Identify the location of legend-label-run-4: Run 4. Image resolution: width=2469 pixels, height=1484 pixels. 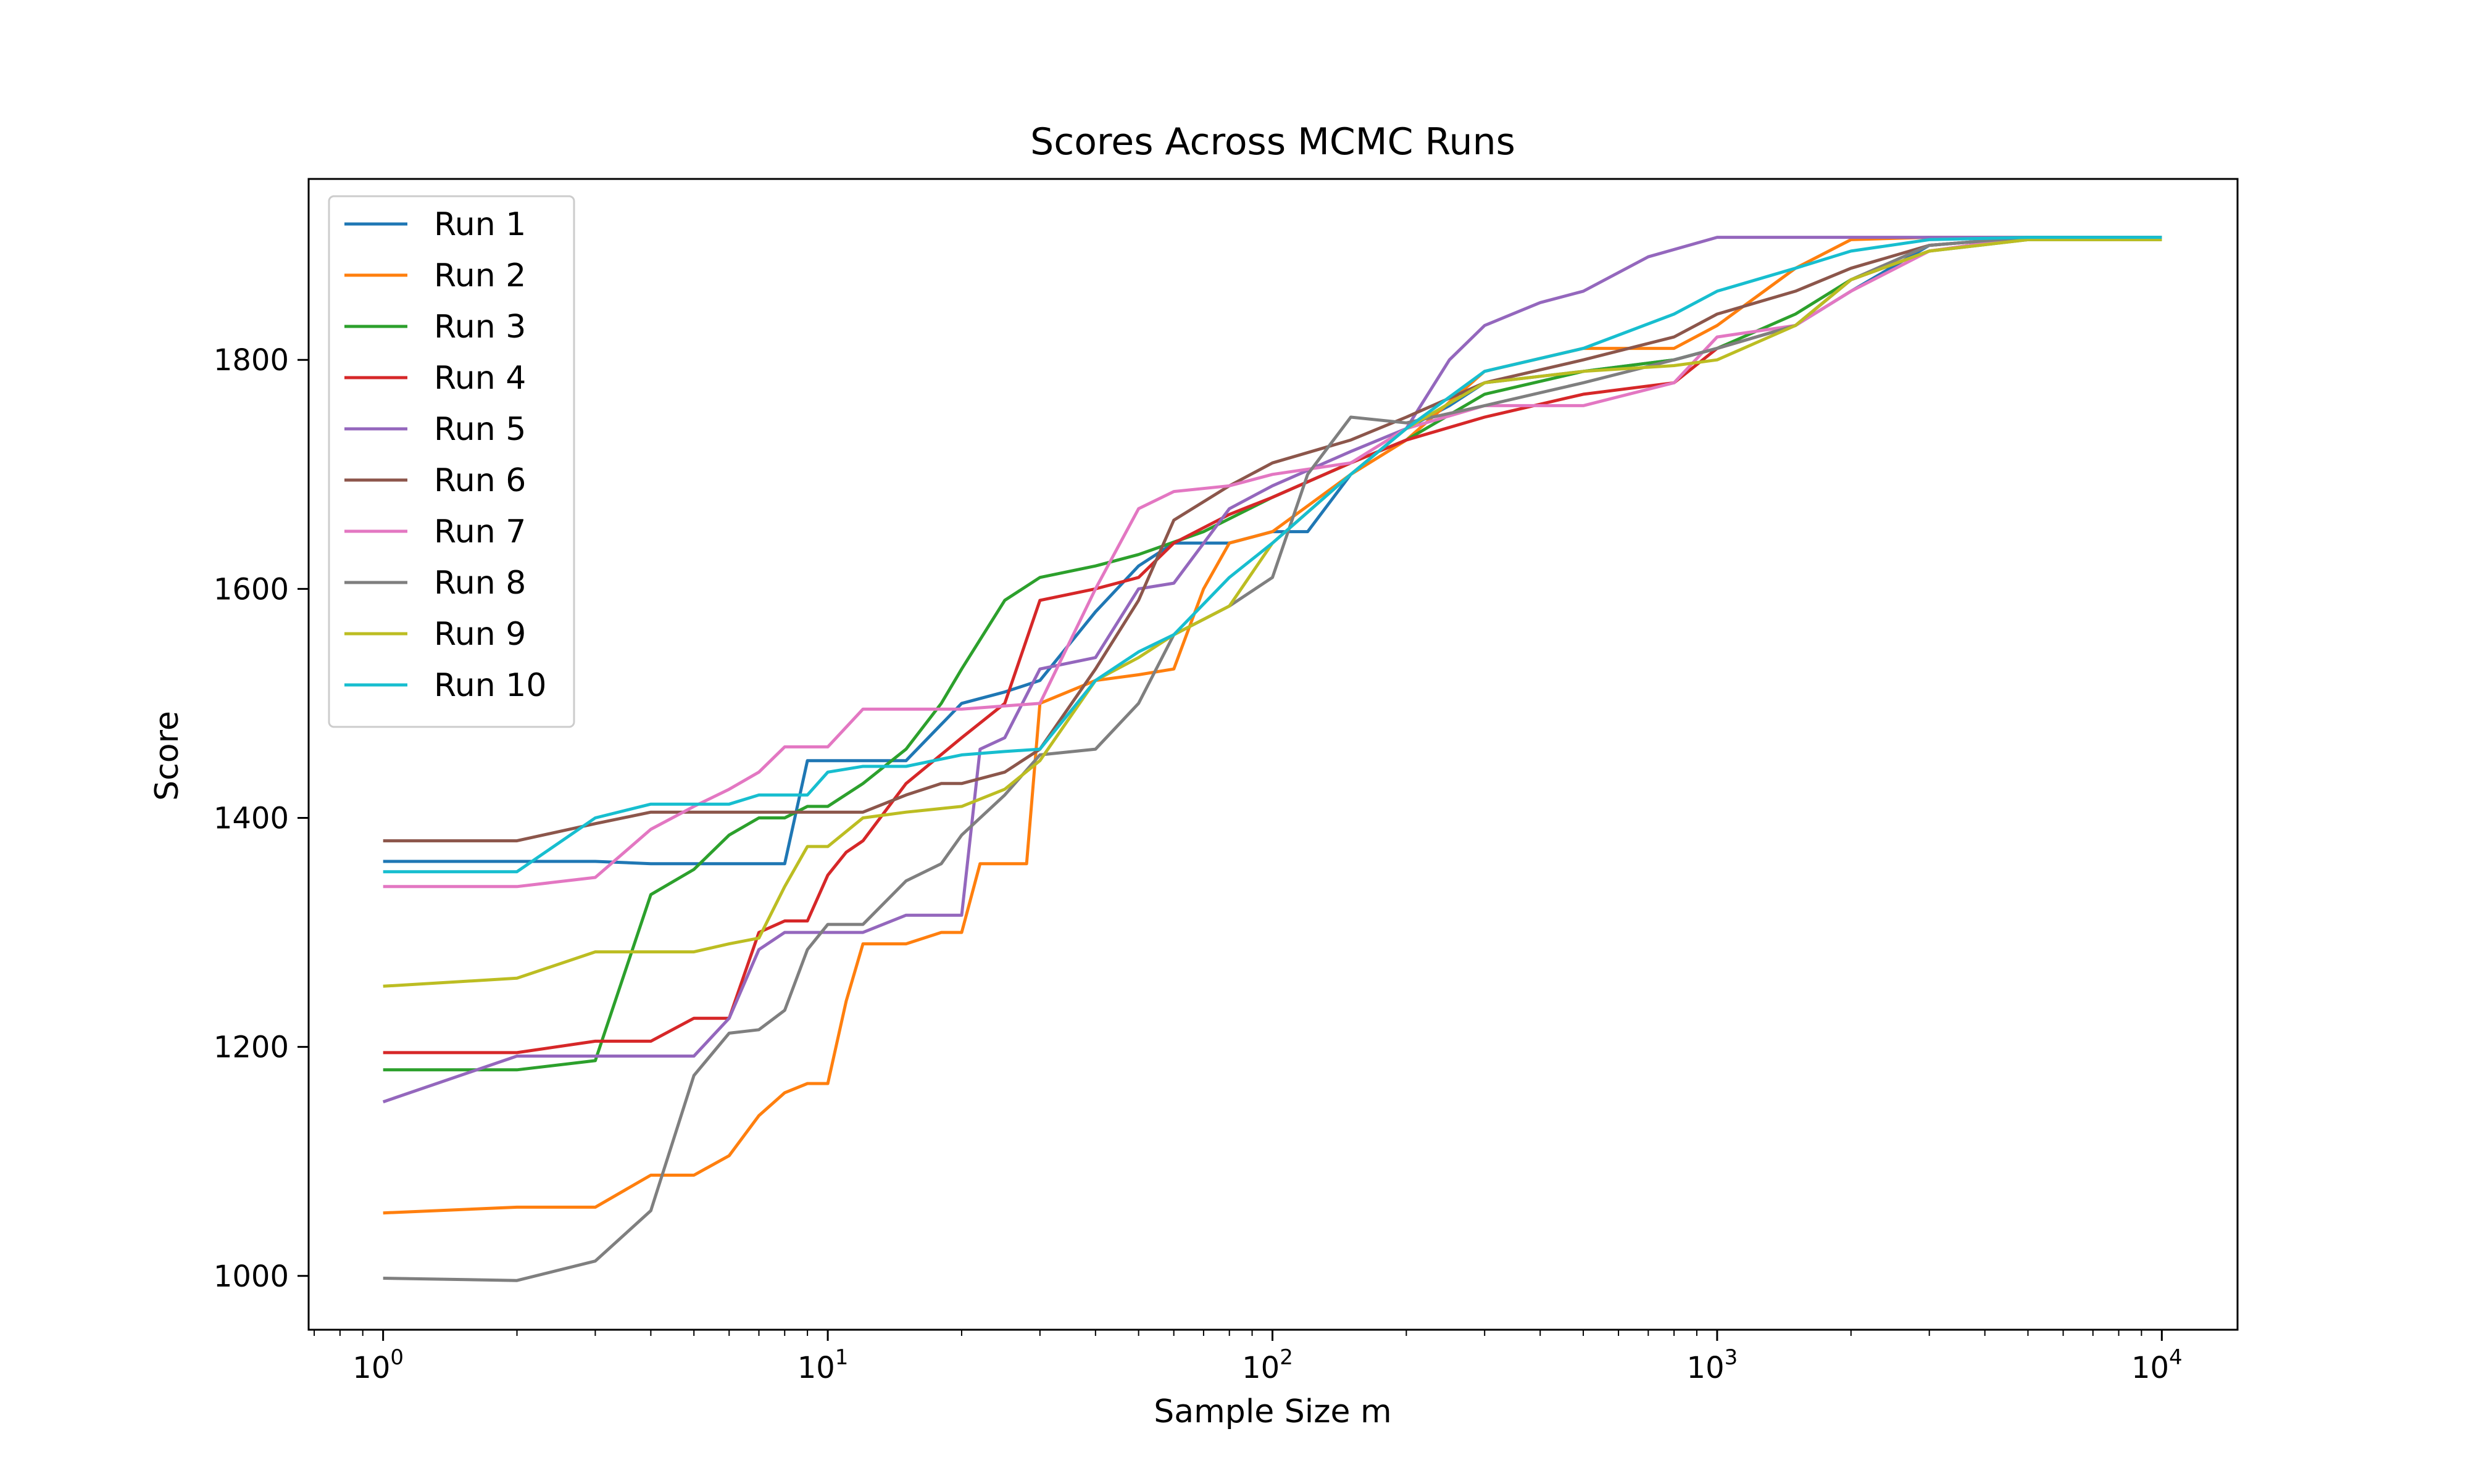
(480, 379).